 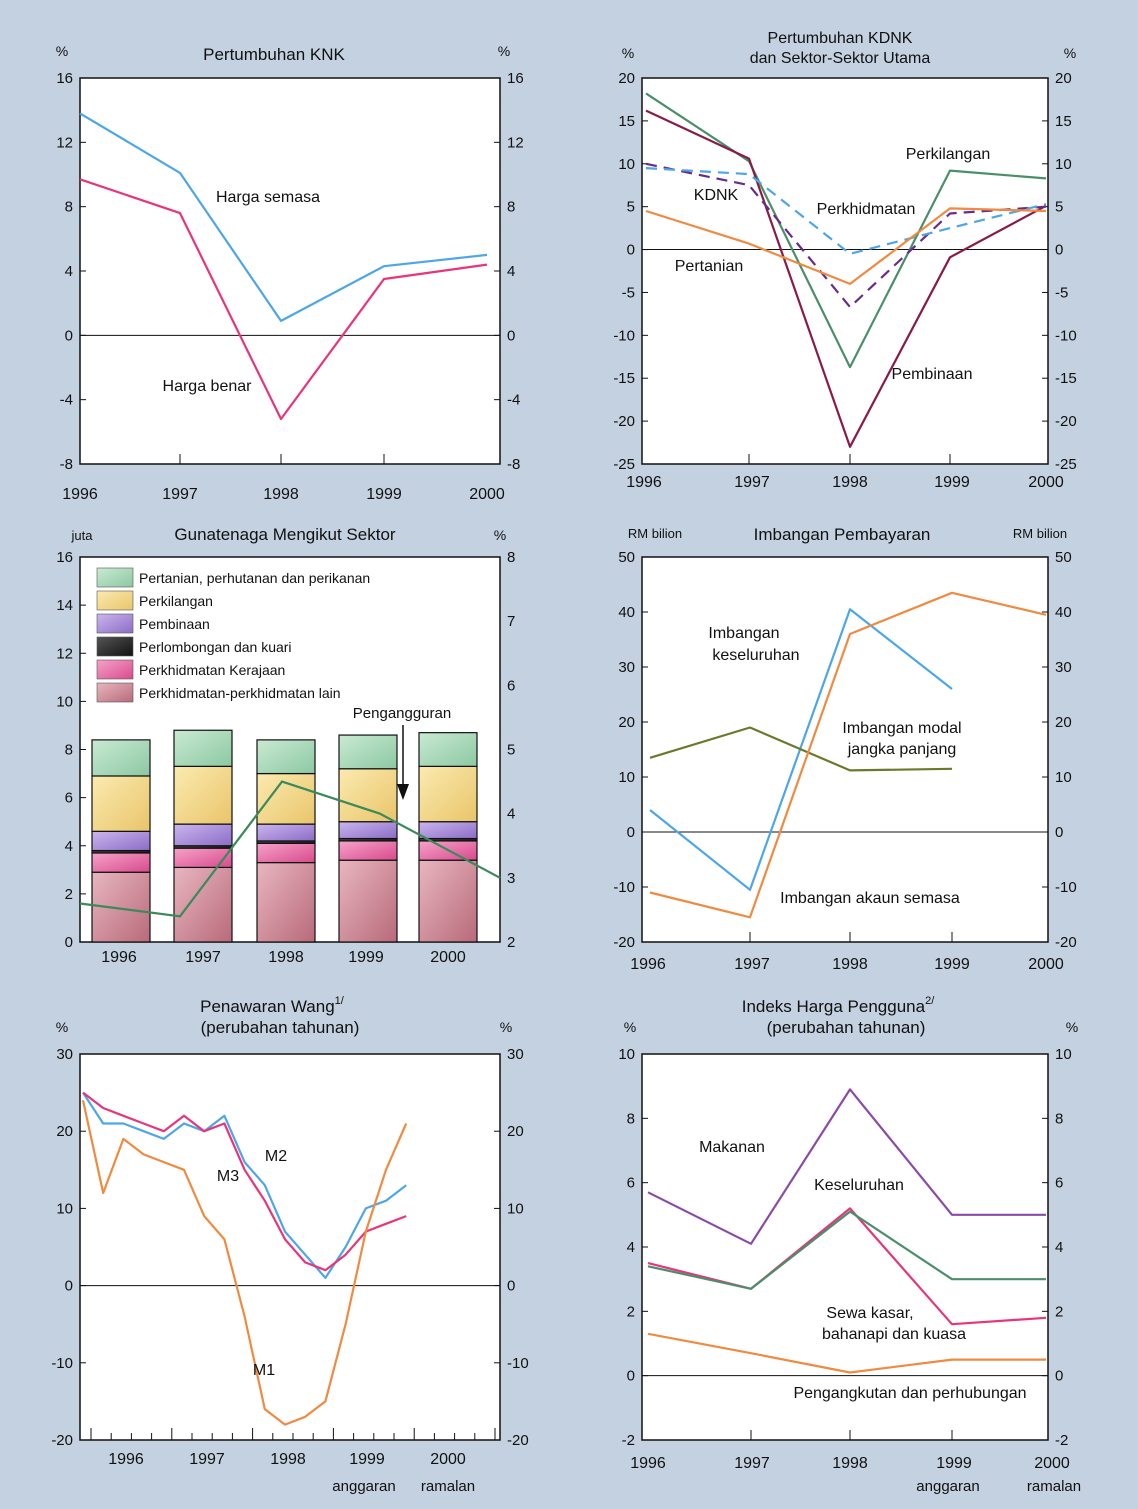 What do you see at coordinates (1063, 121) in the screenshot?
I see `kdnk-right-tick-label: 15` at bounding box center [1063, 121].